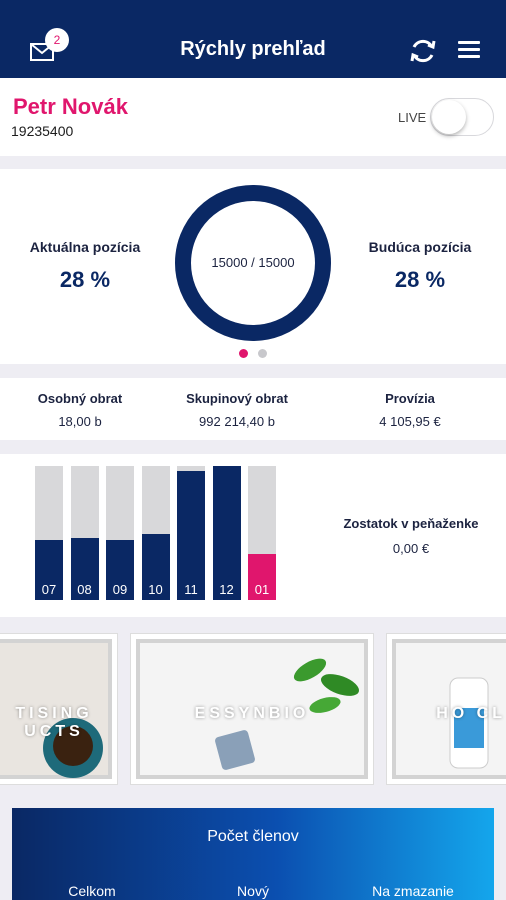 This screenshot has width=506, height=900. I want to click on banner-advertising-text: TISING UCTS, so click(54, 722).